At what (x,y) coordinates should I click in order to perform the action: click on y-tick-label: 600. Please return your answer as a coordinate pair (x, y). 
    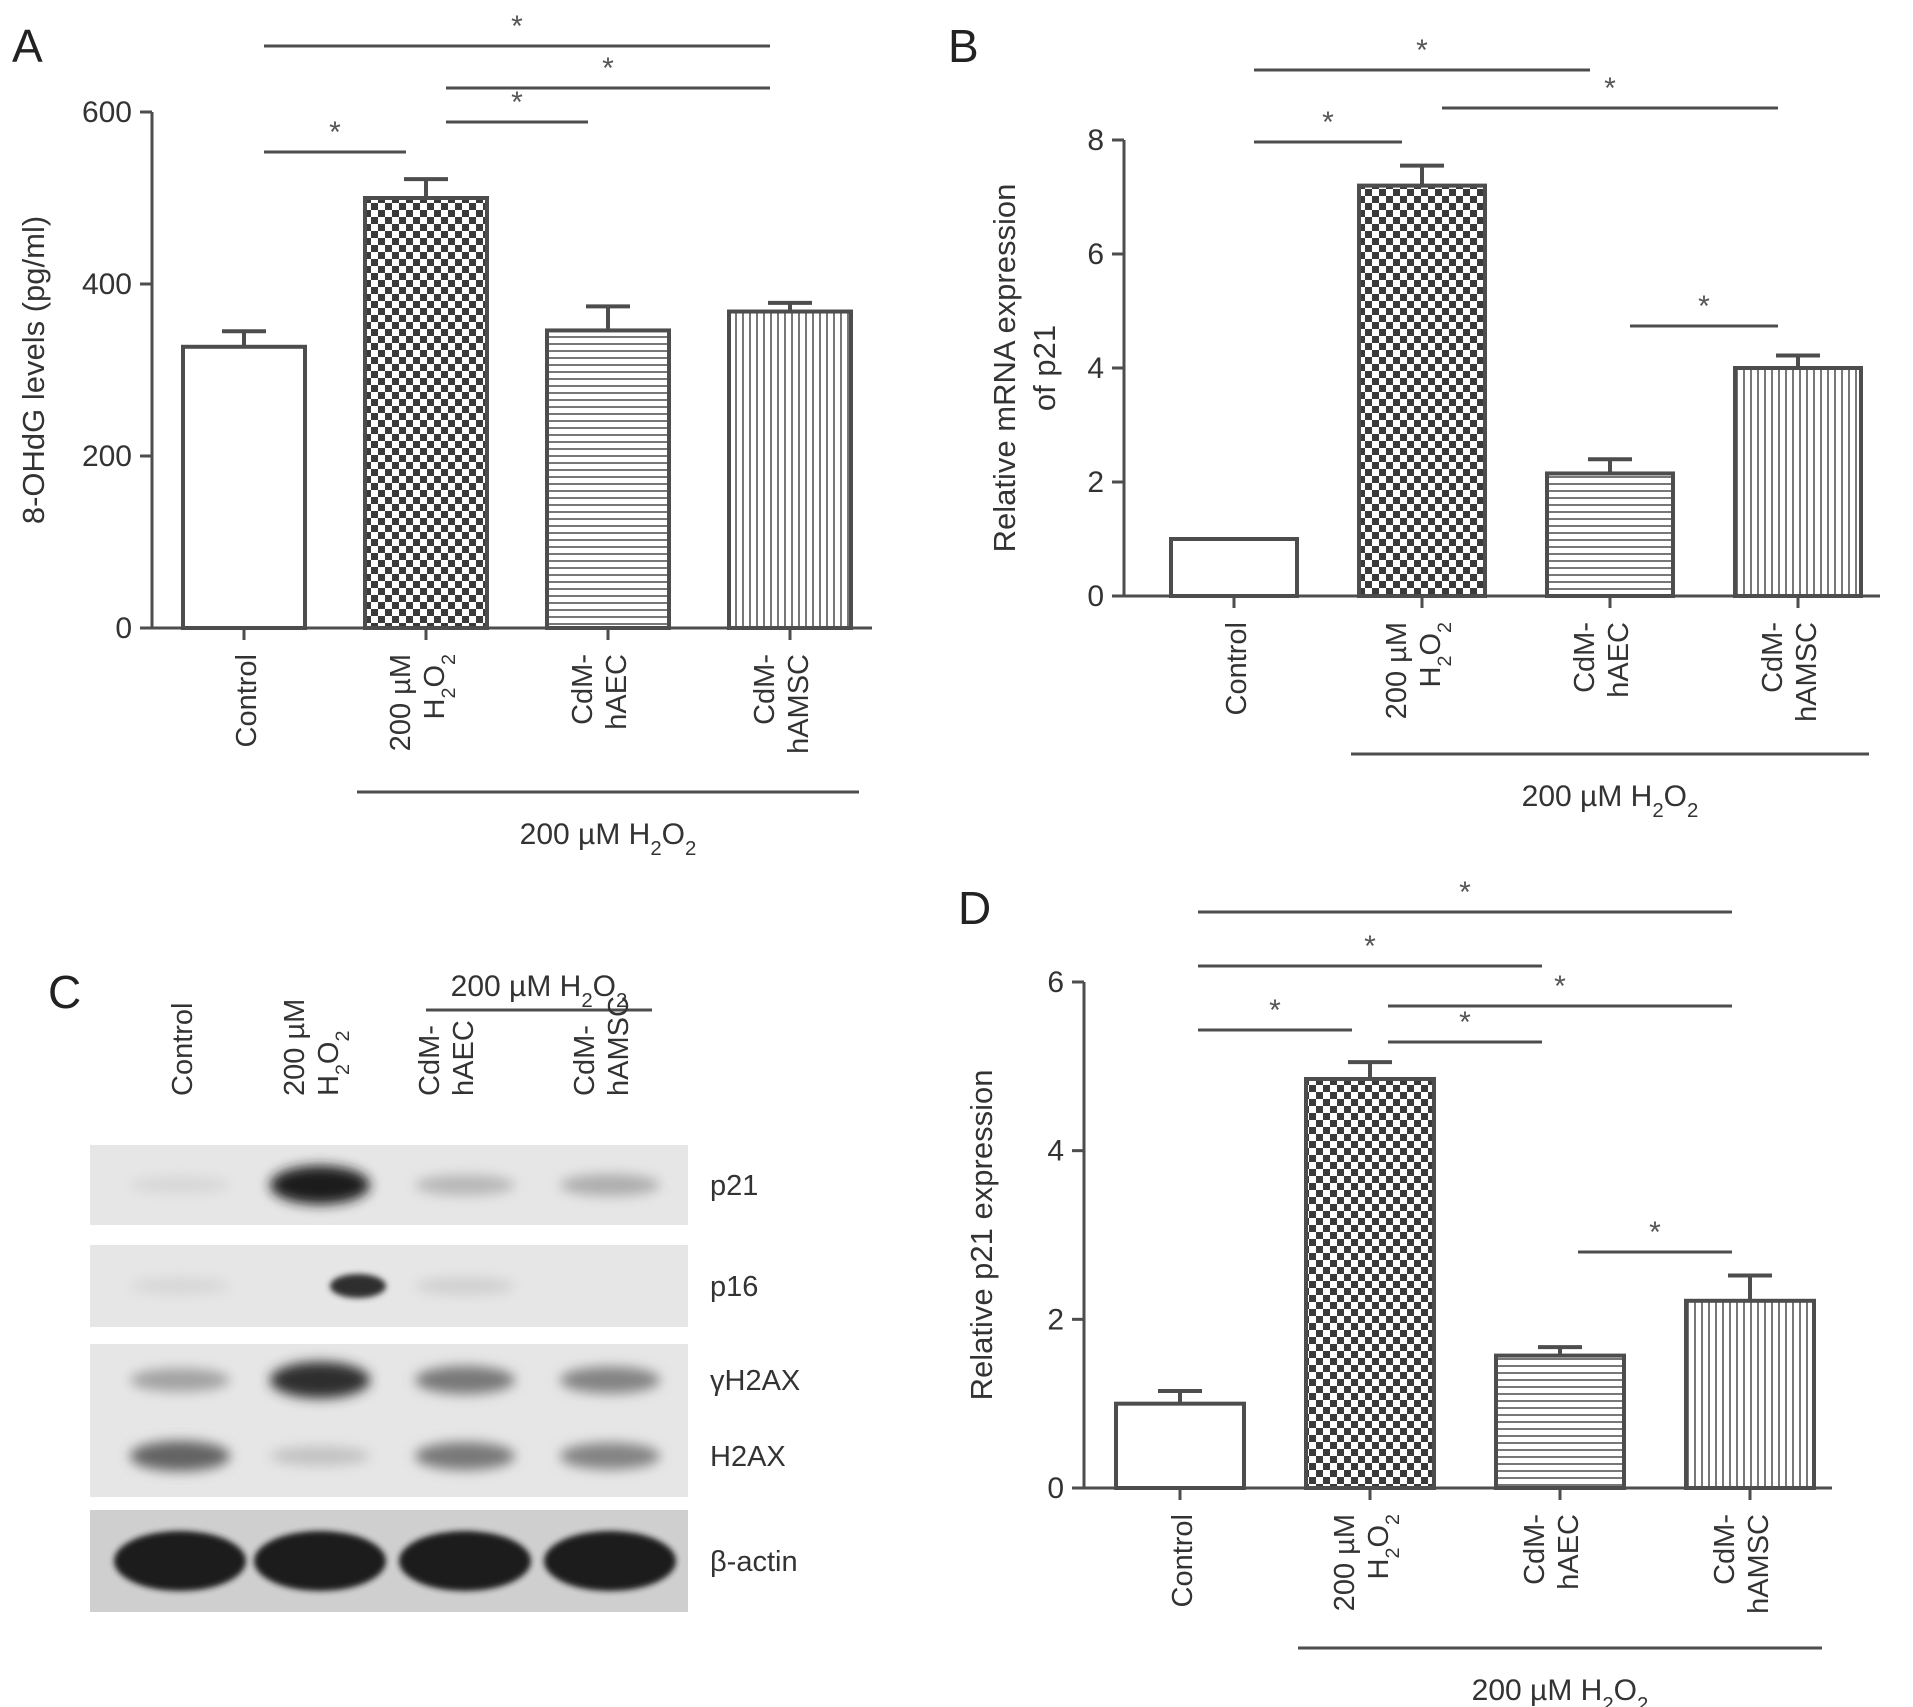
    Looking at the image, I should click on (107, 112).